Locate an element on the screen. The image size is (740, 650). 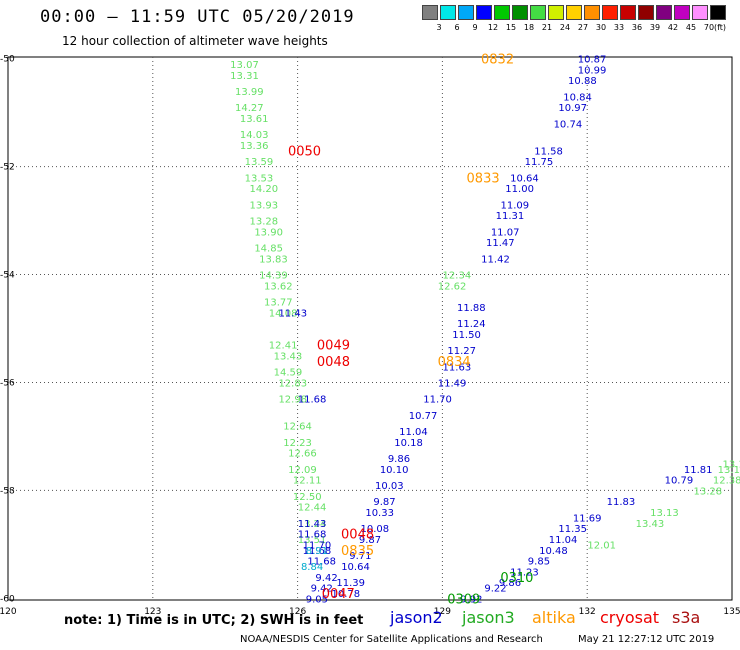
legend-item-jason2: jason2 is located at coordinates (416, 617).